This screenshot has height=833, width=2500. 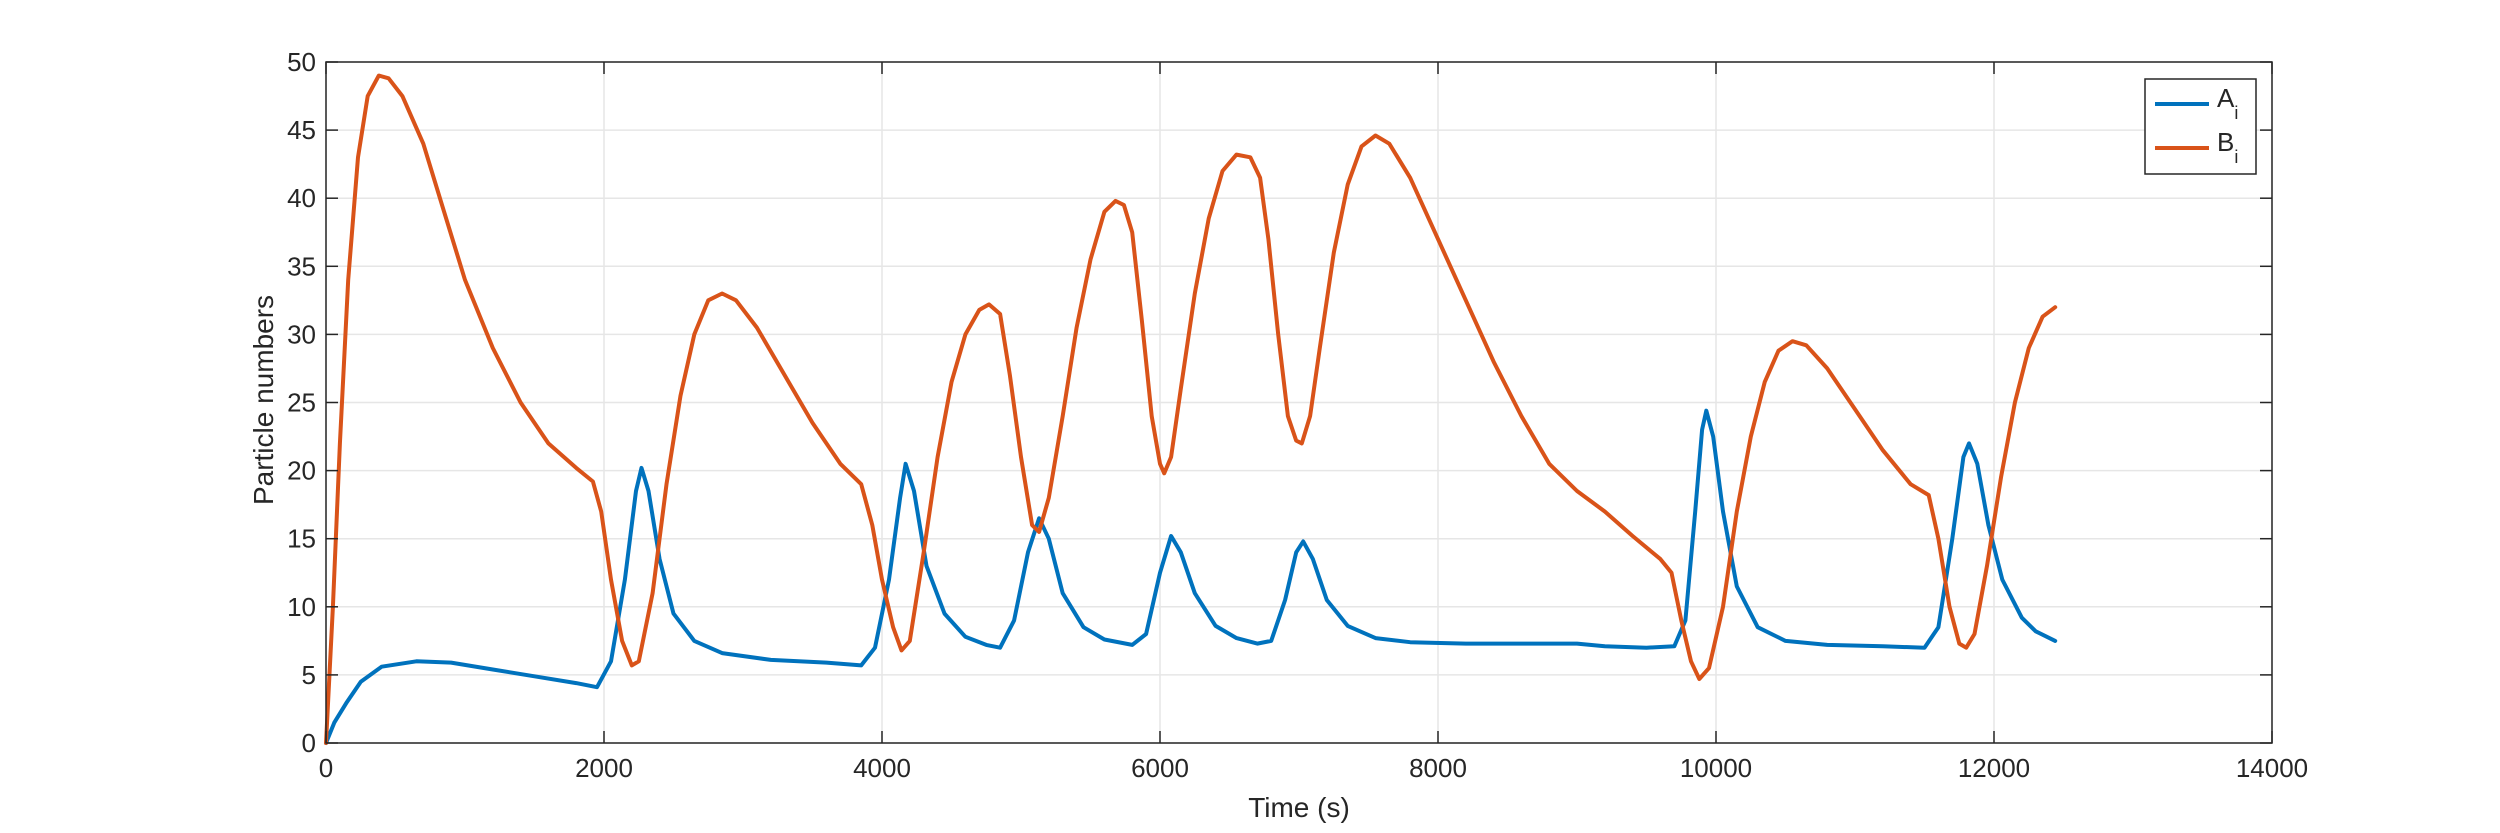 What do you see at coordinates (301, 266) in the screenshot?
I see `y-tick-label: 35` at bounding box center [301, 266].